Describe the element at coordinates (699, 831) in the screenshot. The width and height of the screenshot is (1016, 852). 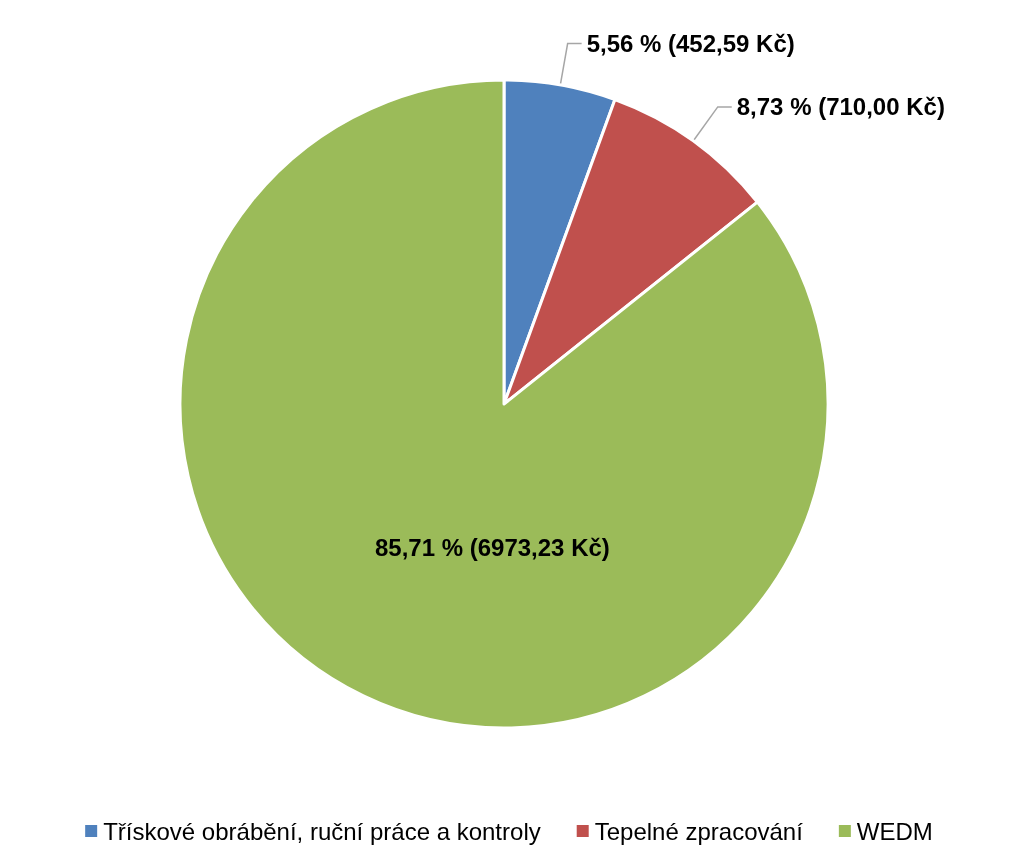
I see `legend-label: Tepelné zpracování` at that location.